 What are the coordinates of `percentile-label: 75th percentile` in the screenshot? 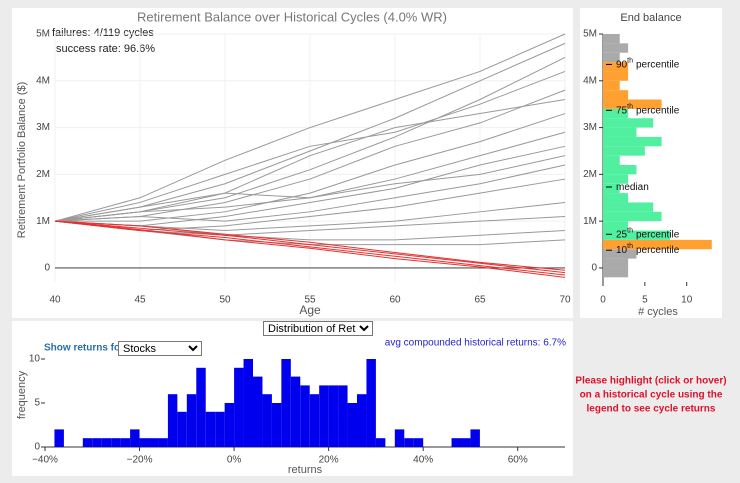 It's located at (648, 110).